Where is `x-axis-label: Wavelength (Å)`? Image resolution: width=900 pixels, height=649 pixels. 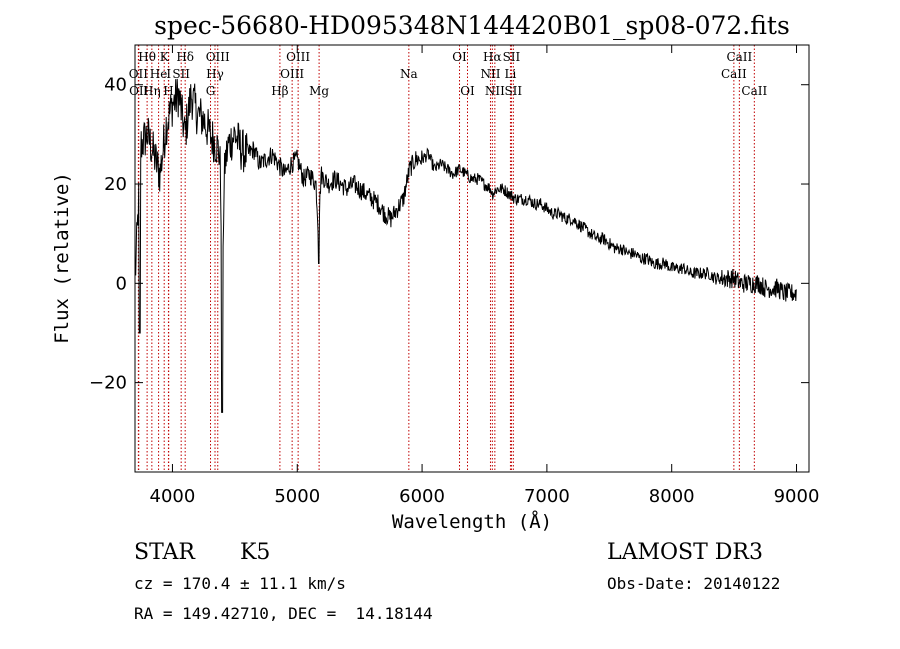
x-axis-label: Wavelength (Å) is located at coordinates (472, 521).